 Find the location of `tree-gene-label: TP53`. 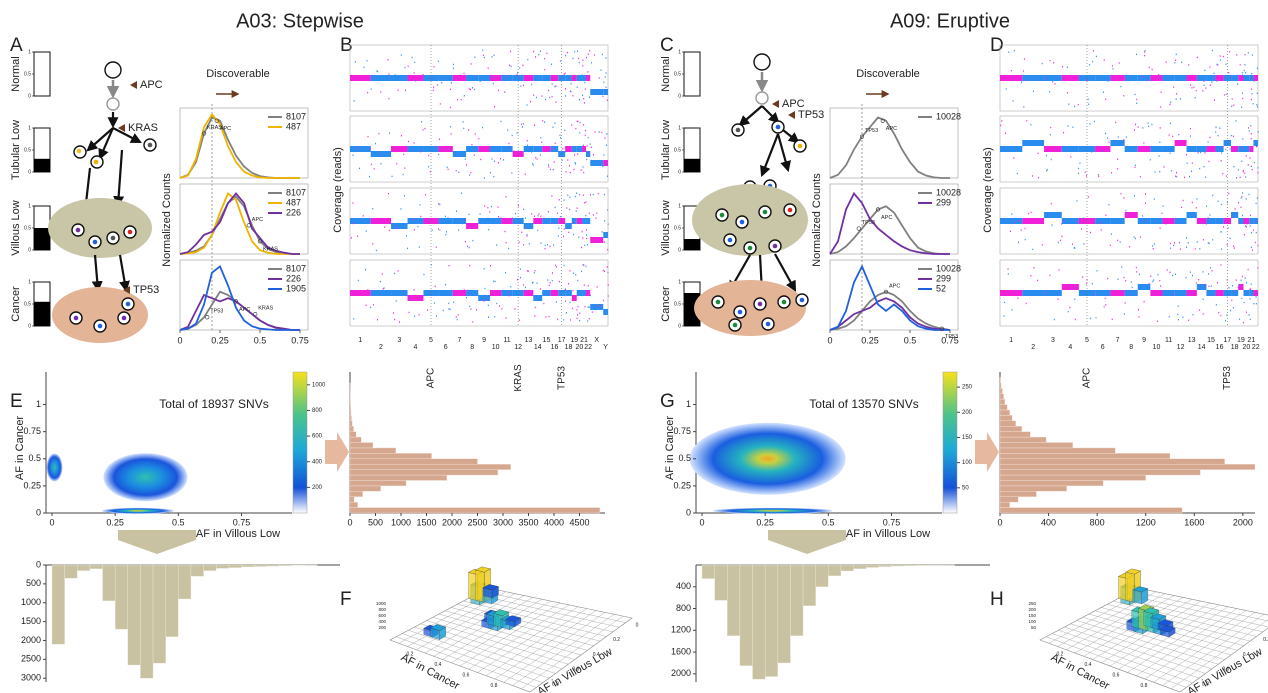

tree-gene-label: TP53 is located at coordinates (811, 115).